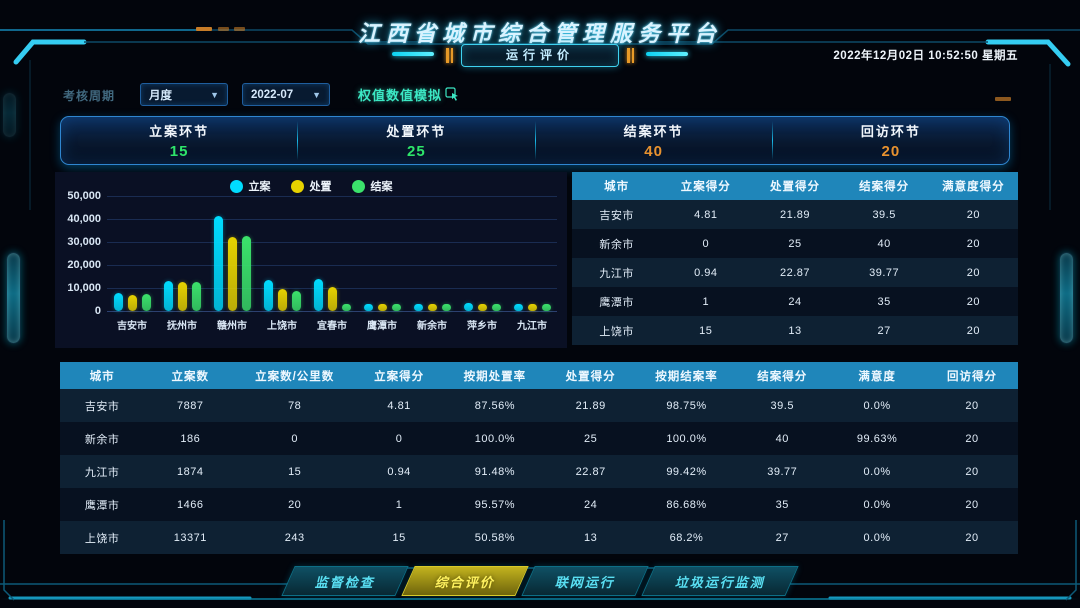 The image size is (1080, 608). Describe the element at coordinates (686, 405) in the screenshot. I see `cell: 98.75%` at that location.